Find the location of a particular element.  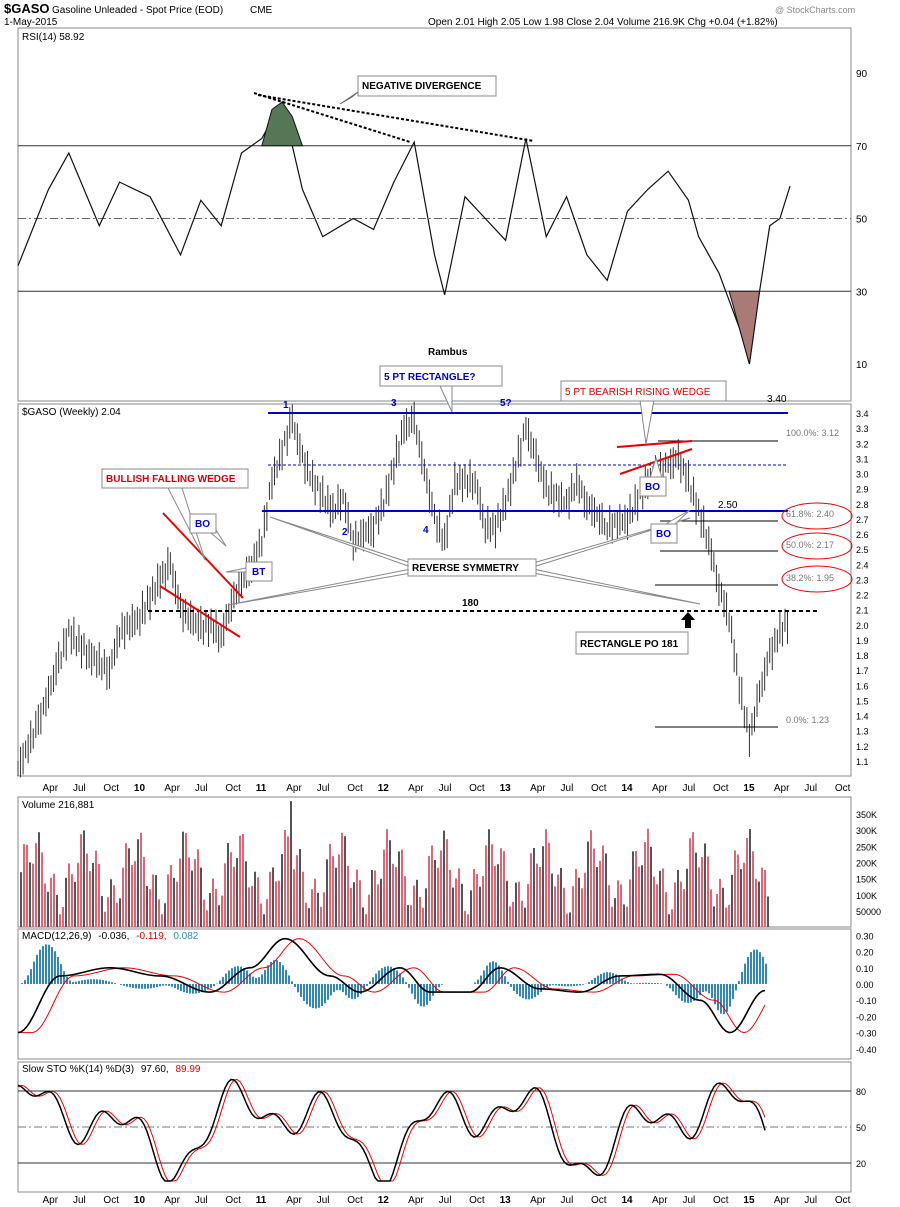

sto-tick-label: 80 is located at coordinates (861, 1092).